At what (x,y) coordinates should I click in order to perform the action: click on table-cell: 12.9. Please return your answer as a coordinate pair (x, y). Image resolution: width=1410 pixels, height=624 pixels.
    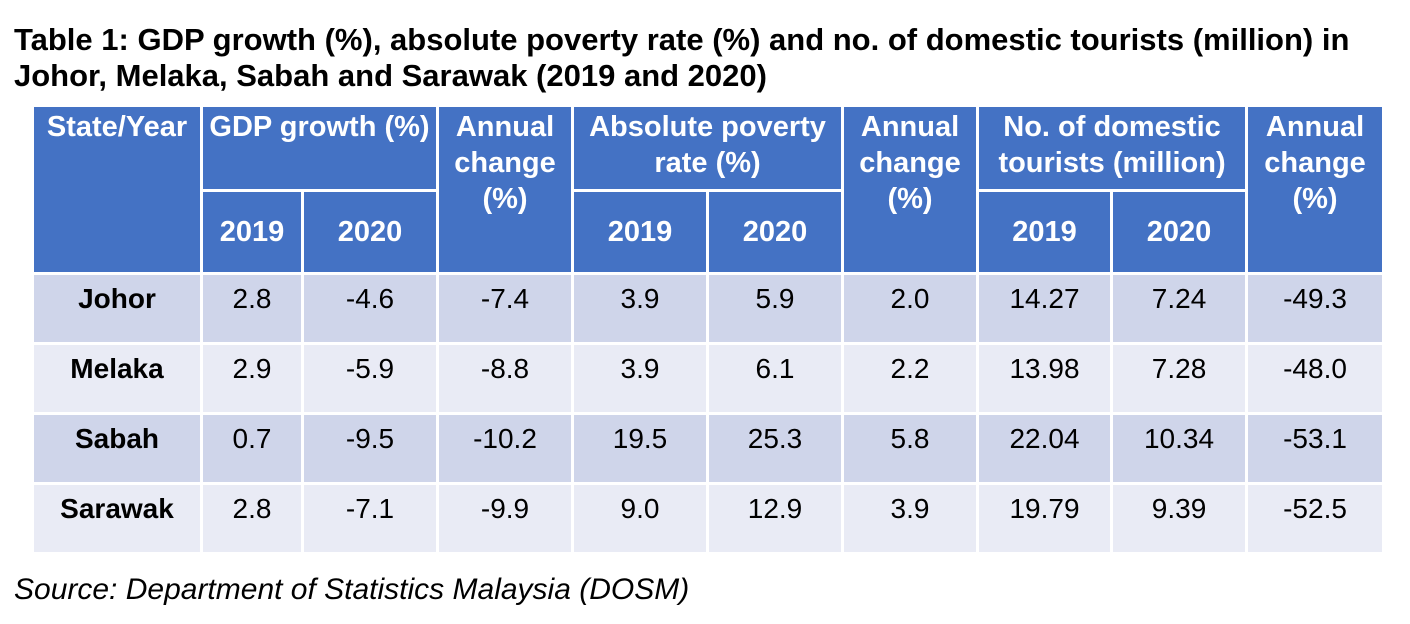
    Looking at the image, I should click on (775, 518).